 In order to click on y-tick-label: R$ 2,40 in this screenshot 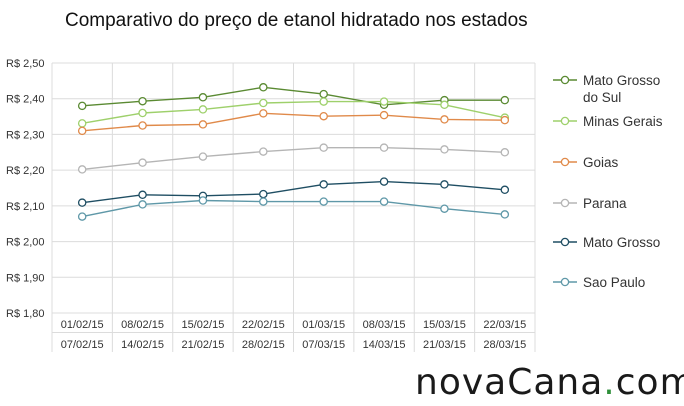, I will do `click(25, 100)`.